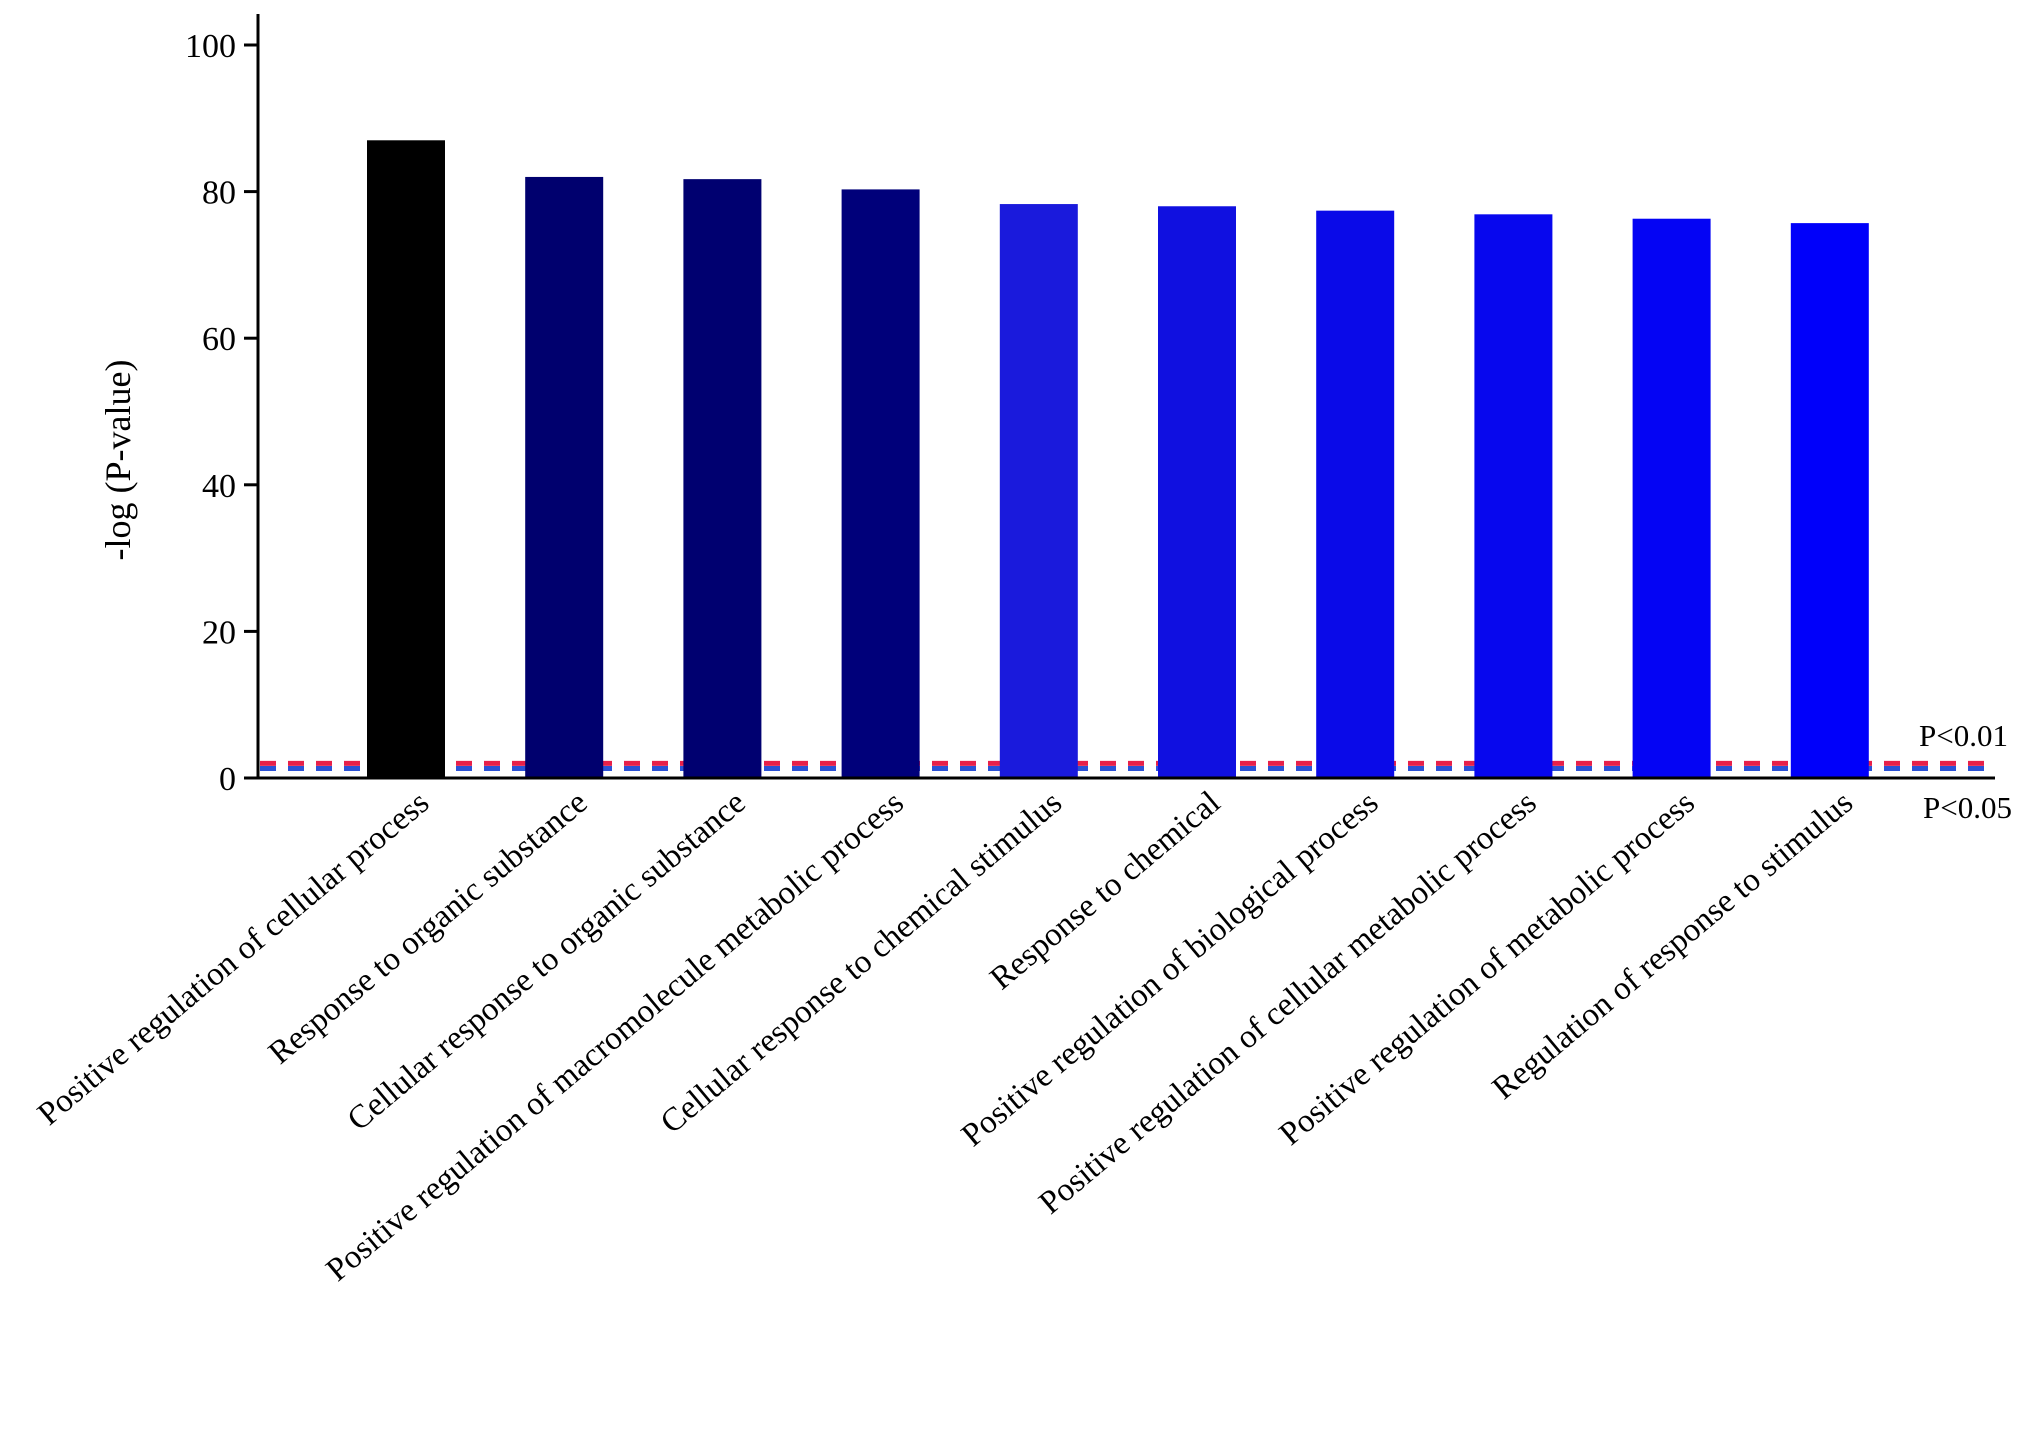 The height and width of the screenshot is (1432, 2018). What do you see at coordinates (1963, 735) in the screenshot?
I see `threshold-label: P<0.01` at bounding box center [1963, 735].